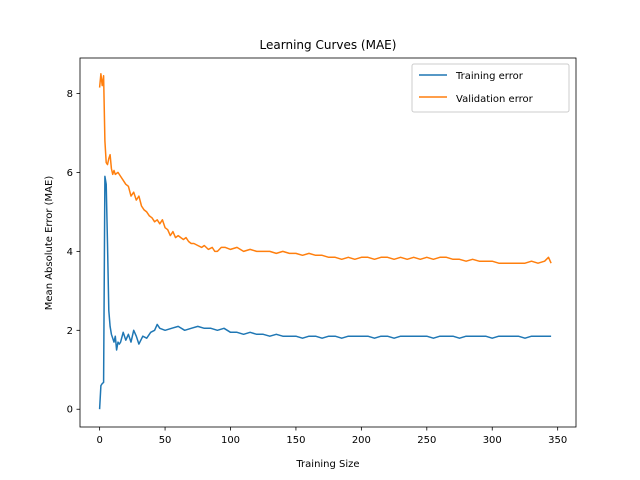 The width and height of the screenshot is (640, 480). What do you see at coordinates (70, 252) in the screenshot?
I see `y-tick-label: 4` at bounding box center [70, 252].